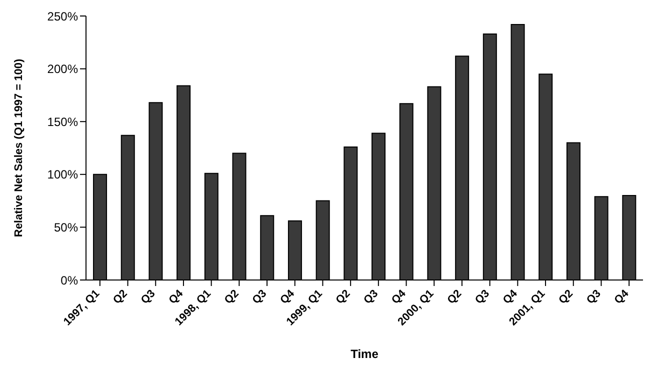 The height and width of the screenshot is (370, 667). What do you see at coordinates (62, 121) in the screenshot?
I see `y-tick-label: 150%` at bounding box center [62, 121].